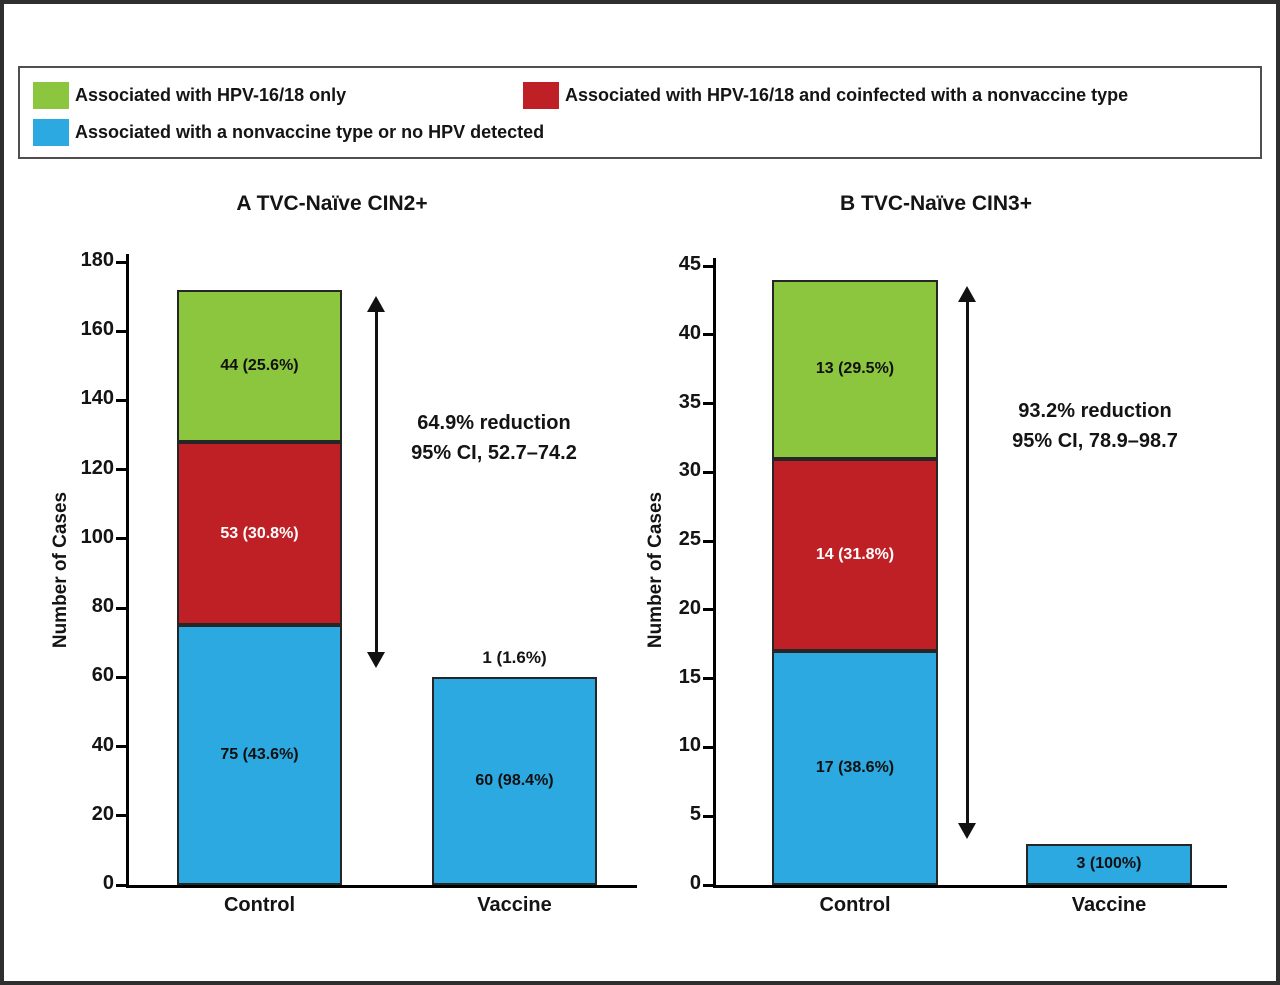 Image resolution: width=1280 pixels, height=985 pixels. Describe the element at coordinates (51, 132) in the screenshot. I see `legend-swatch-blue` at that location.